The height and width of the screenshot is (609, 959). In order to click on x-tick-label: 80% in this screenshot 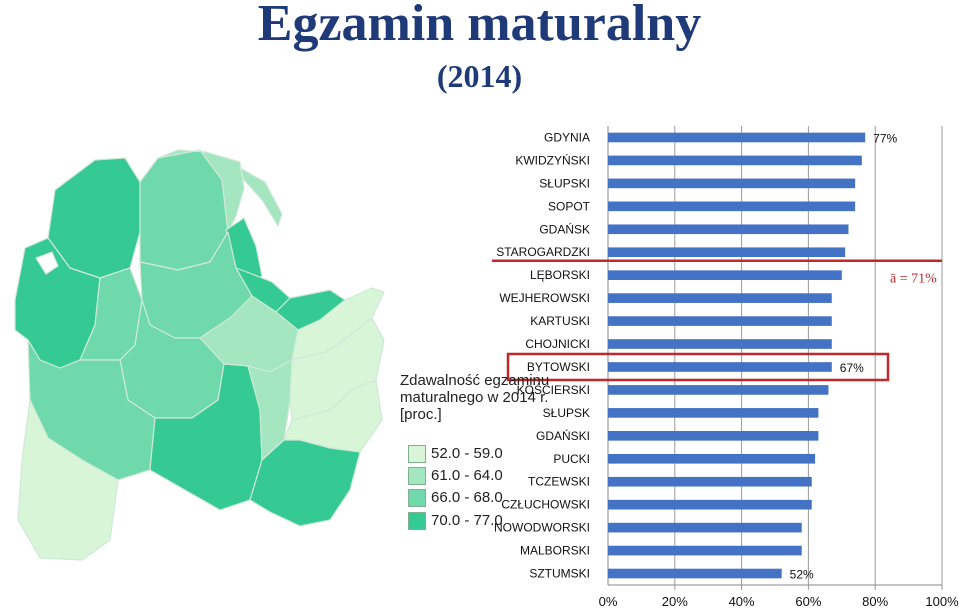, I will do `click(875, 601)`.